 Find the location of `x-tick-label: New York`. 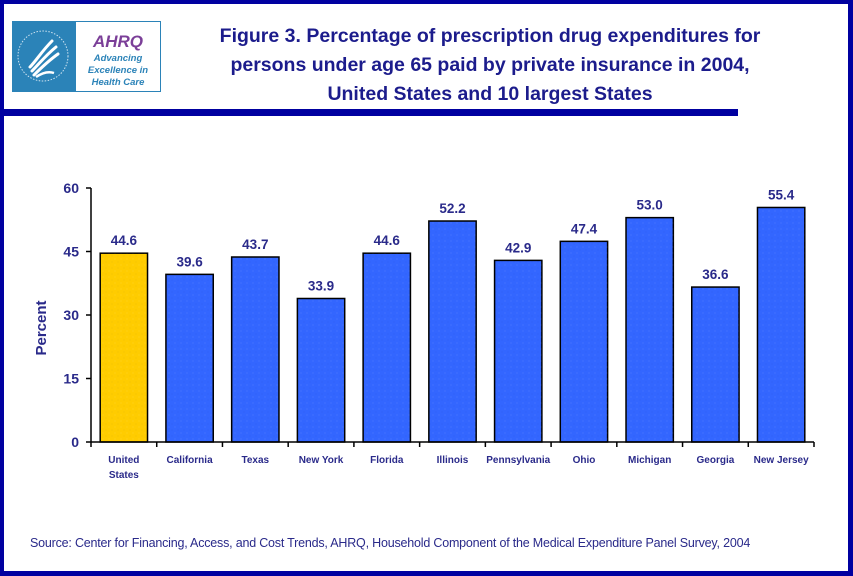

x-tick-label: New York is located at coordinates (321, 460).